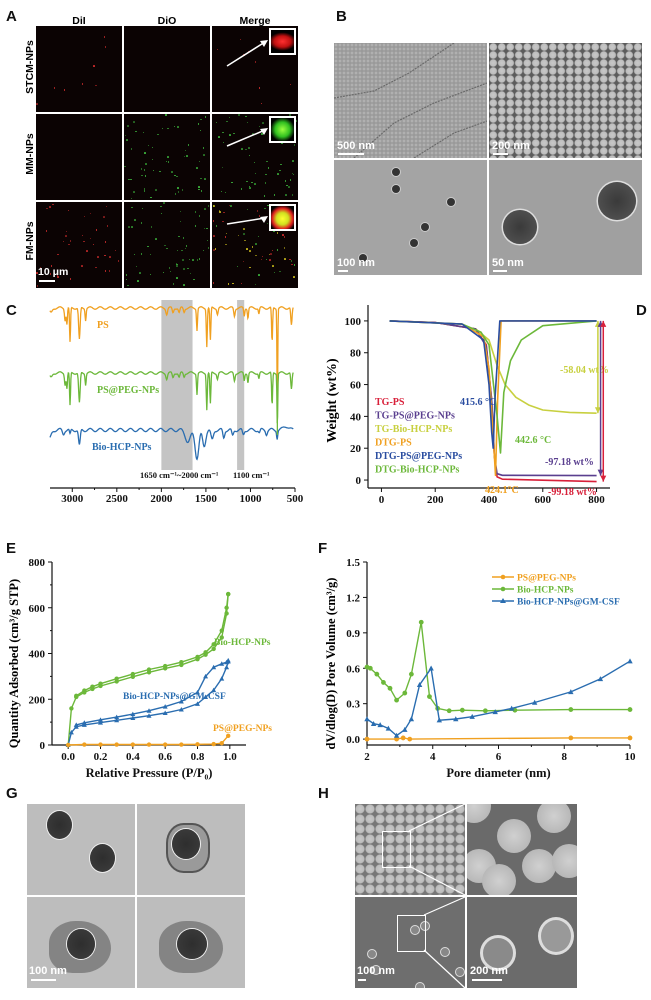 The image size is (651, 1000). Describe the element at coordinates (79, 245) in the screenshot. I see `fluorescence-tile` at that location.